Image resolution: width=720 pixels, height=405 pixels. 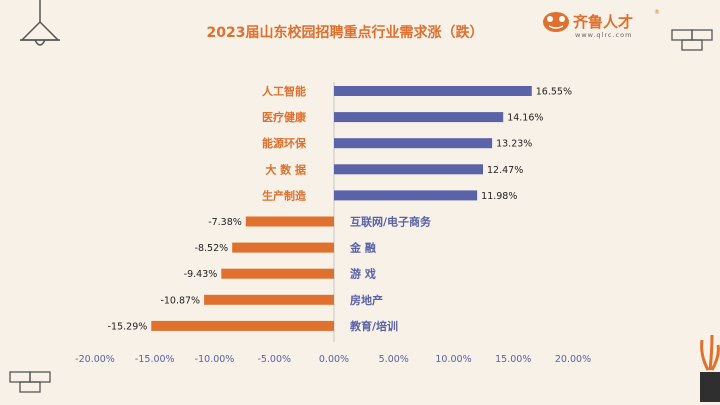 What do you see at coordinates (284, 117) in the screenshot?
I see `category-label-1: 医疗健康` at bounding box center [284, 117].